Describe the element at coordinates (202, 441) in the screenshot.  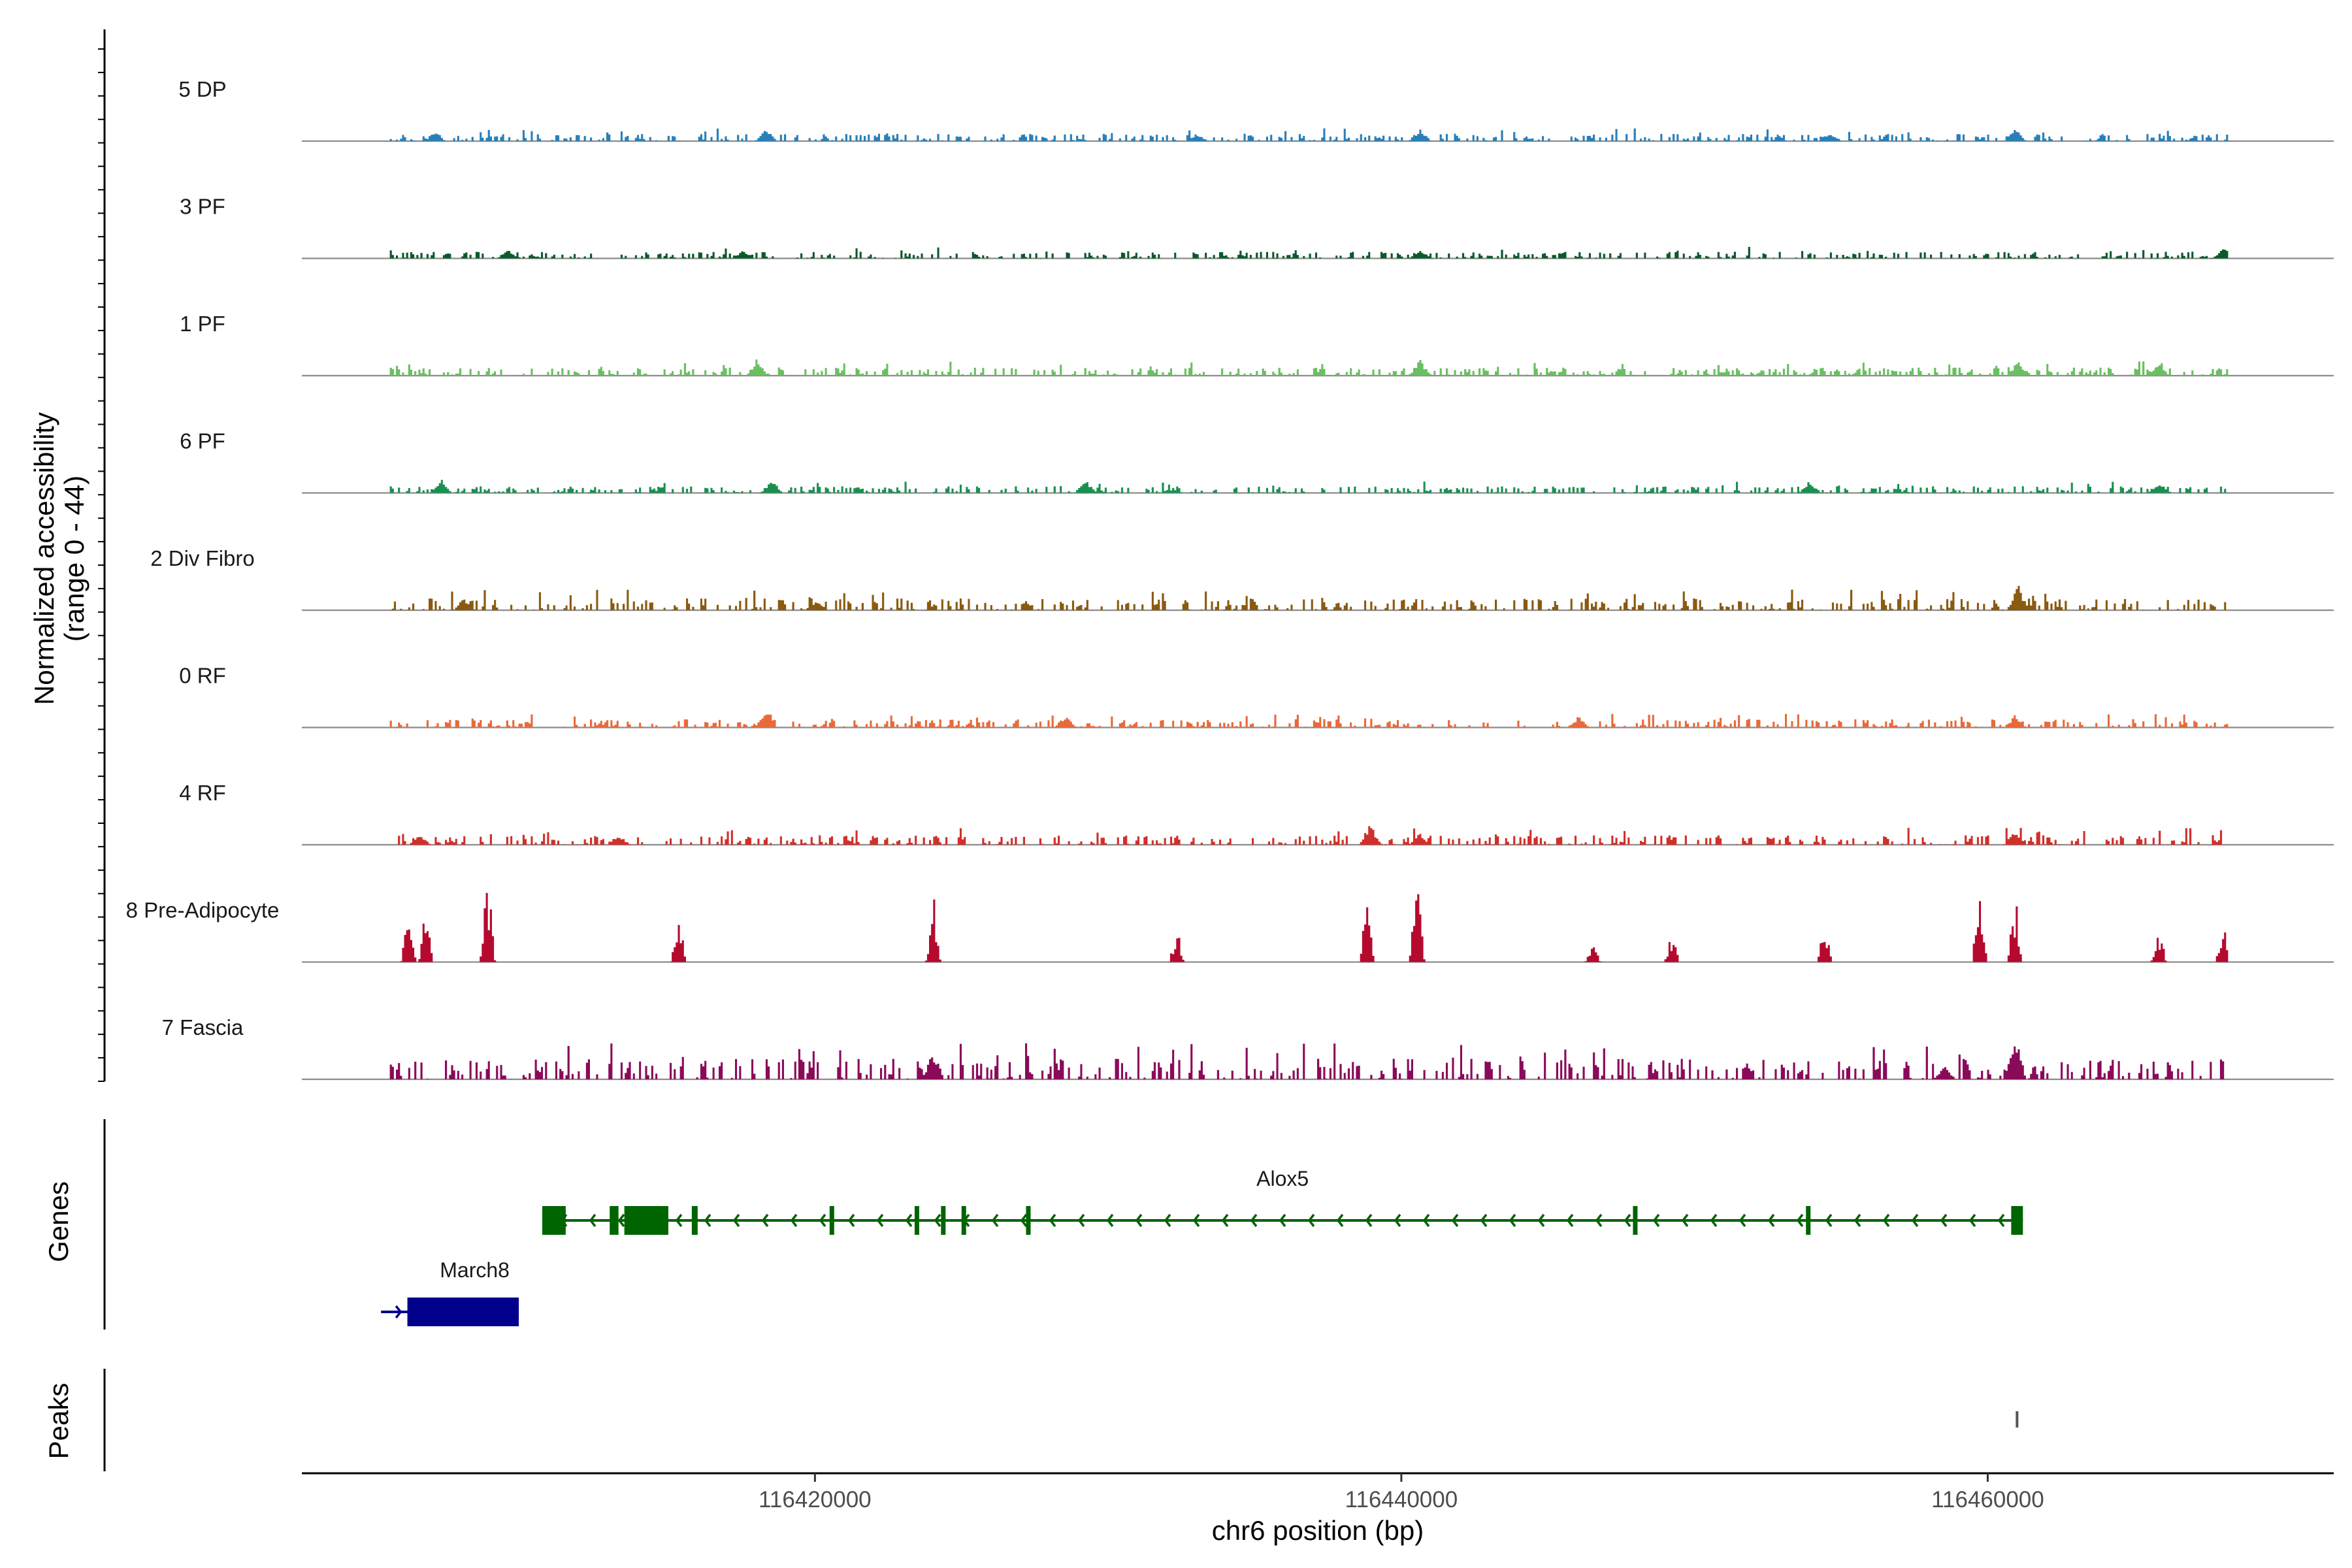
I see `track-label: 6 PF` at that location.